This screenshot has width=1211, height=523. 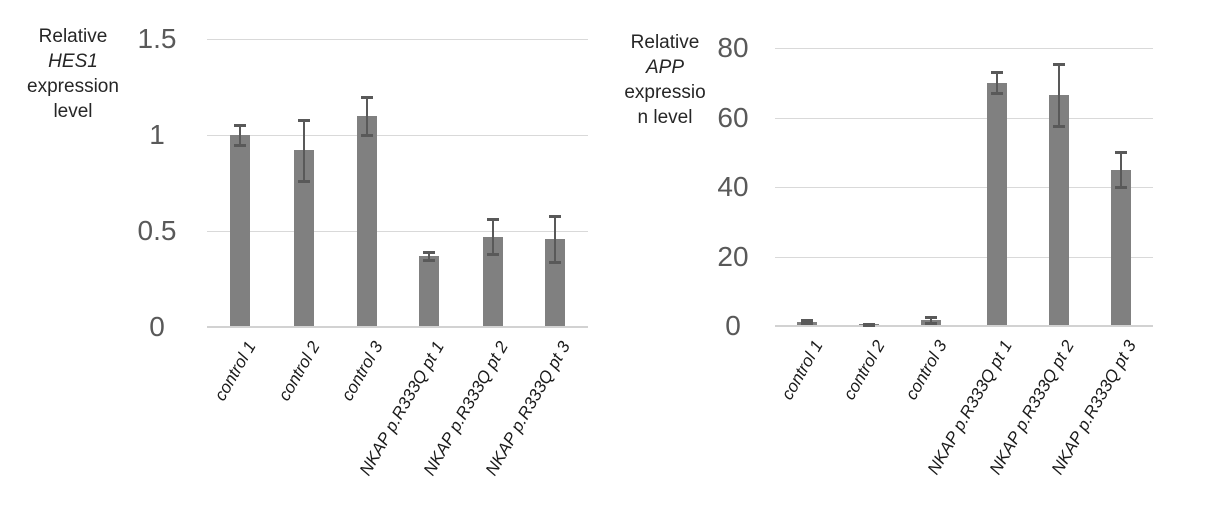 What do you see at coordinates (665, 117) in the screenshot?
I see `y-axis-title-line: n level` at bounding box center [665, 117].